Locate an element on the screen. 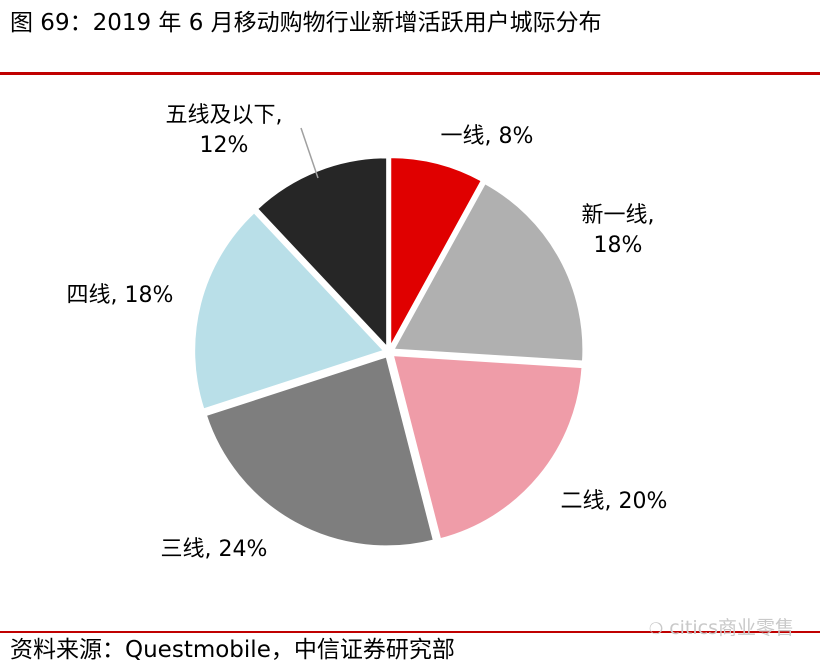 The image size is (820, 668). slice-label-6: 五线及以下, 12% is located at coordinates (224, 130).